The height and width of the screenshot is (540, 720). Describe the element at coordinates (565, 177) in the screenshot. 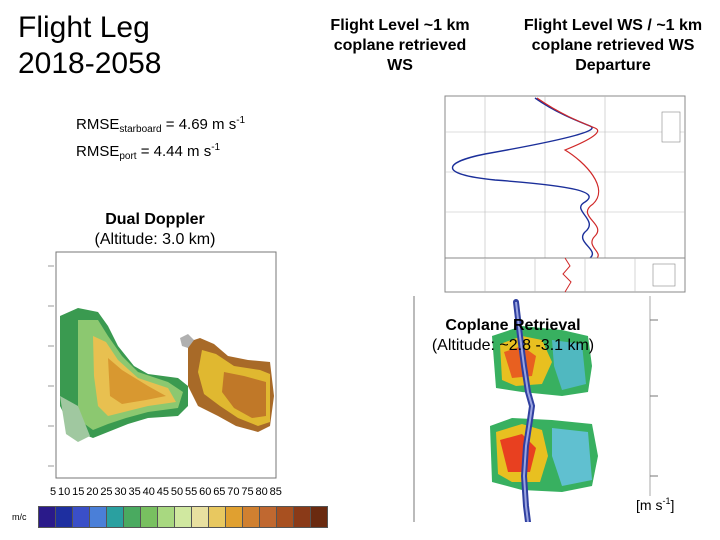

I see `wind-speed-timeseries-plot` at that location.